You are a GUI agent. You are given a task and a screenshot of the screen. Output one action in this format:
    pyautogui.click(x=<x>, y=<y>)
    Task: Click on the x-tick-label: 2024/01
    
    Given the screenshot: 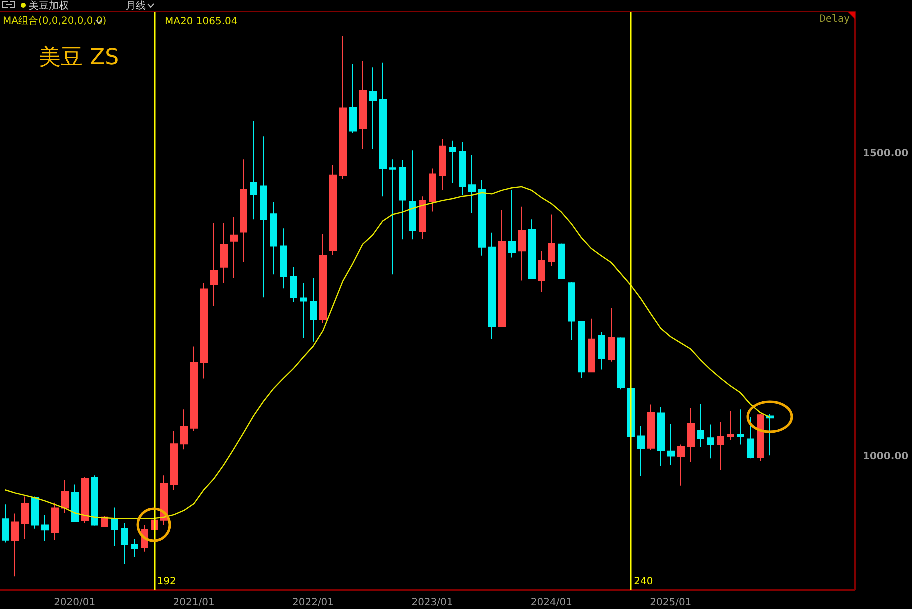 What is the action you would take?
    pyautogui.click(x=551, y=603)
    